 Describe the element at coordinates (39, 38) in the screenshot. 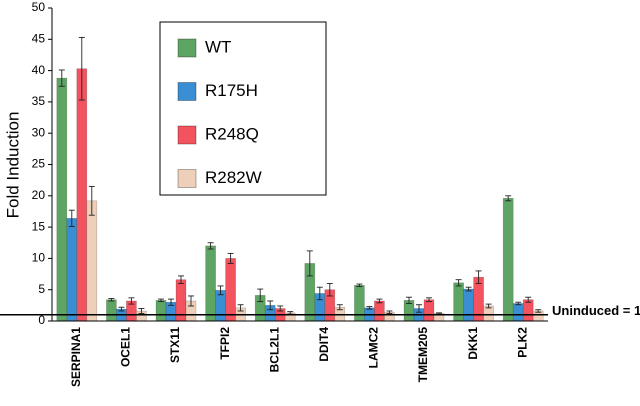

I see `y-tick-label: 45` at that location.